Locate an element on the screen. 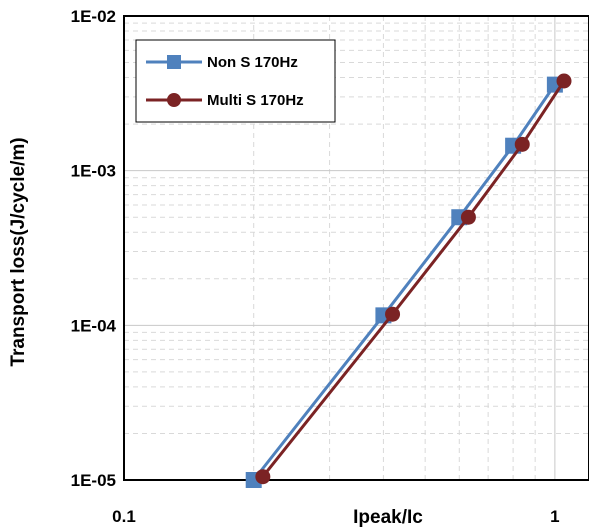 Image resolution: width=589 pixels, height=529 pixels. legend: Non S 170Hz Multi S 170Hz is located at coordinates (235, 81).